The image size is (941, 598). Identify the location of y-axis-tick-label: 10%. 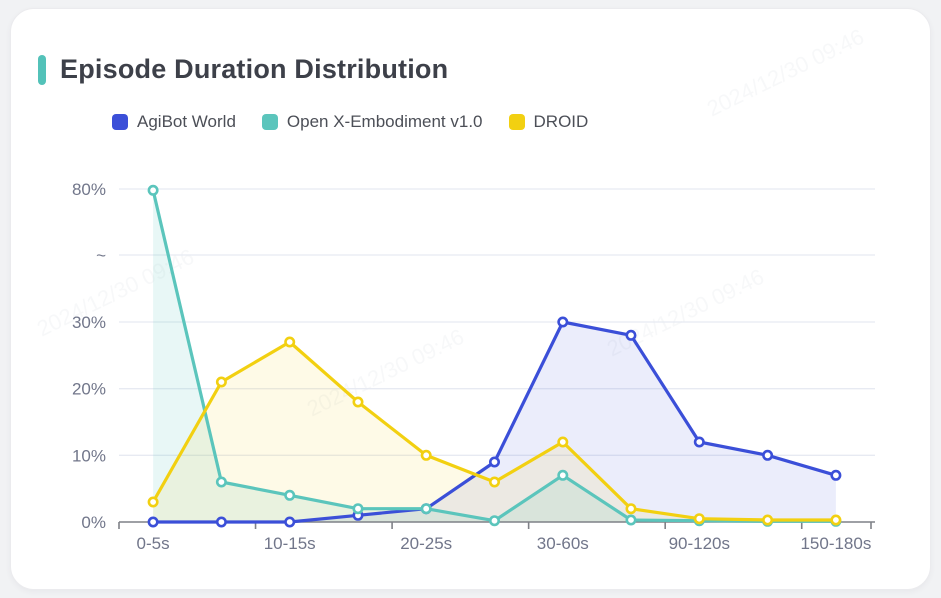
(89, 455).